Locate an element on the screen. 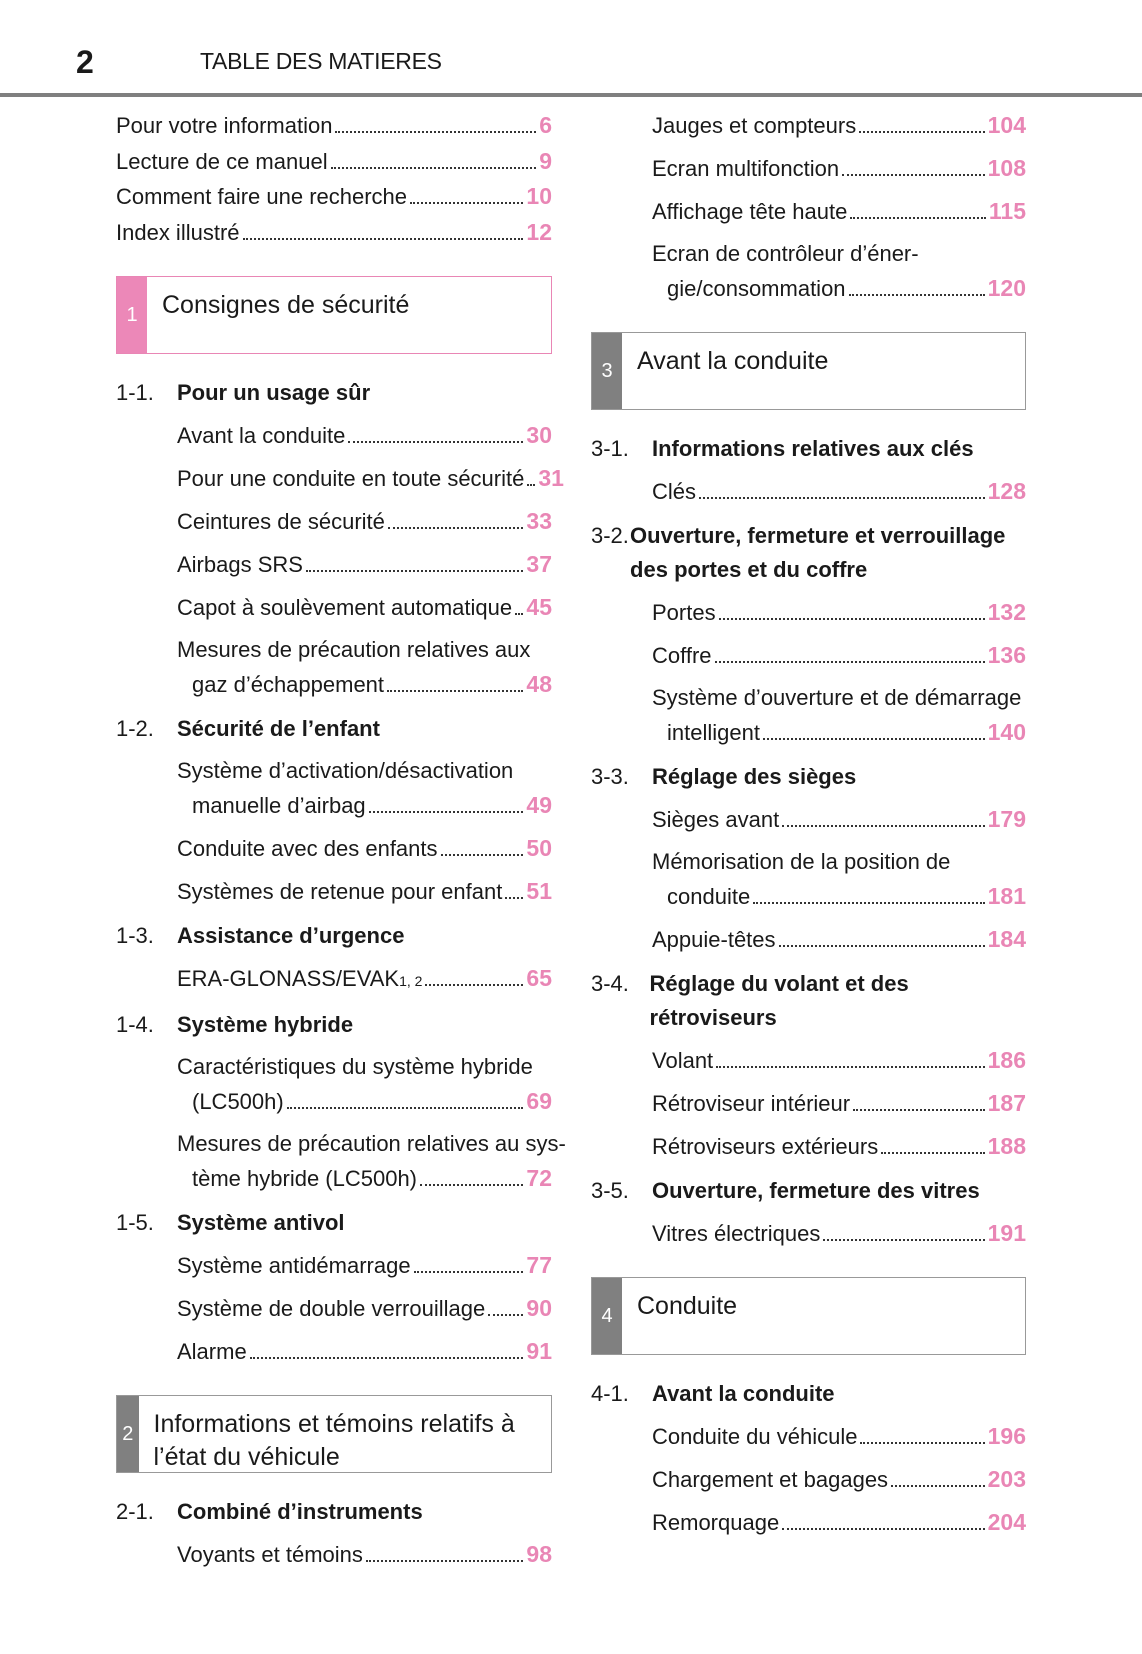 Image resolution: width=1142 pixels, height=1654 pixels. chapter-heading: 2-1. Combiné d’instruments is located at coordinates (334, 1512).